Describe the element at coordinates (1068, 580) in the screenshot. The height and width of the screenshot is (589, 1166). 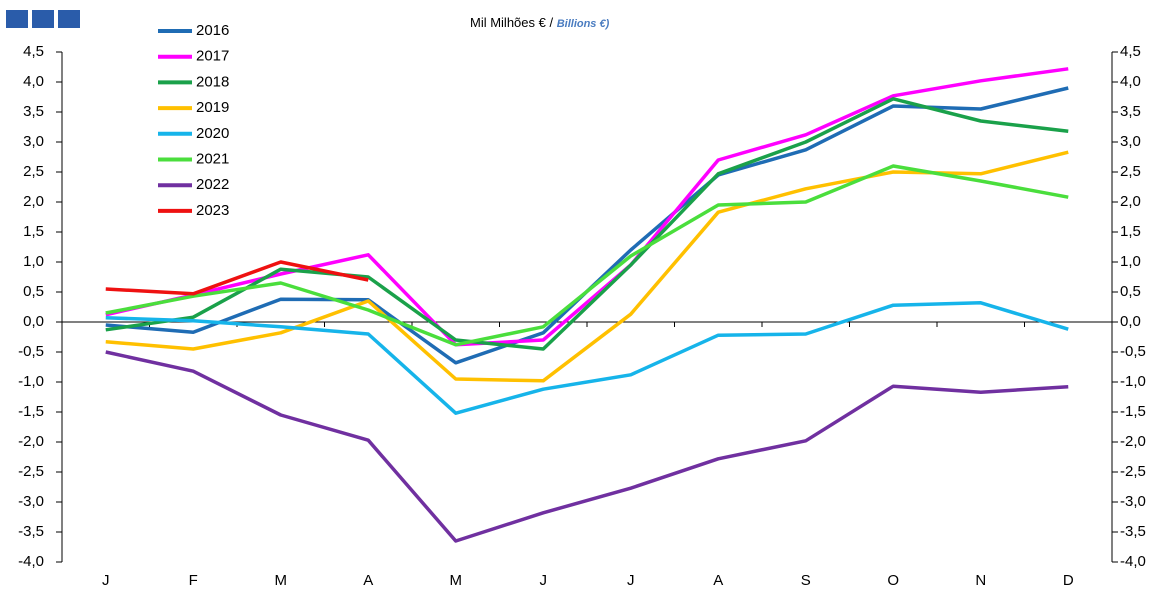
I see `x-tick-label: D` at that location.